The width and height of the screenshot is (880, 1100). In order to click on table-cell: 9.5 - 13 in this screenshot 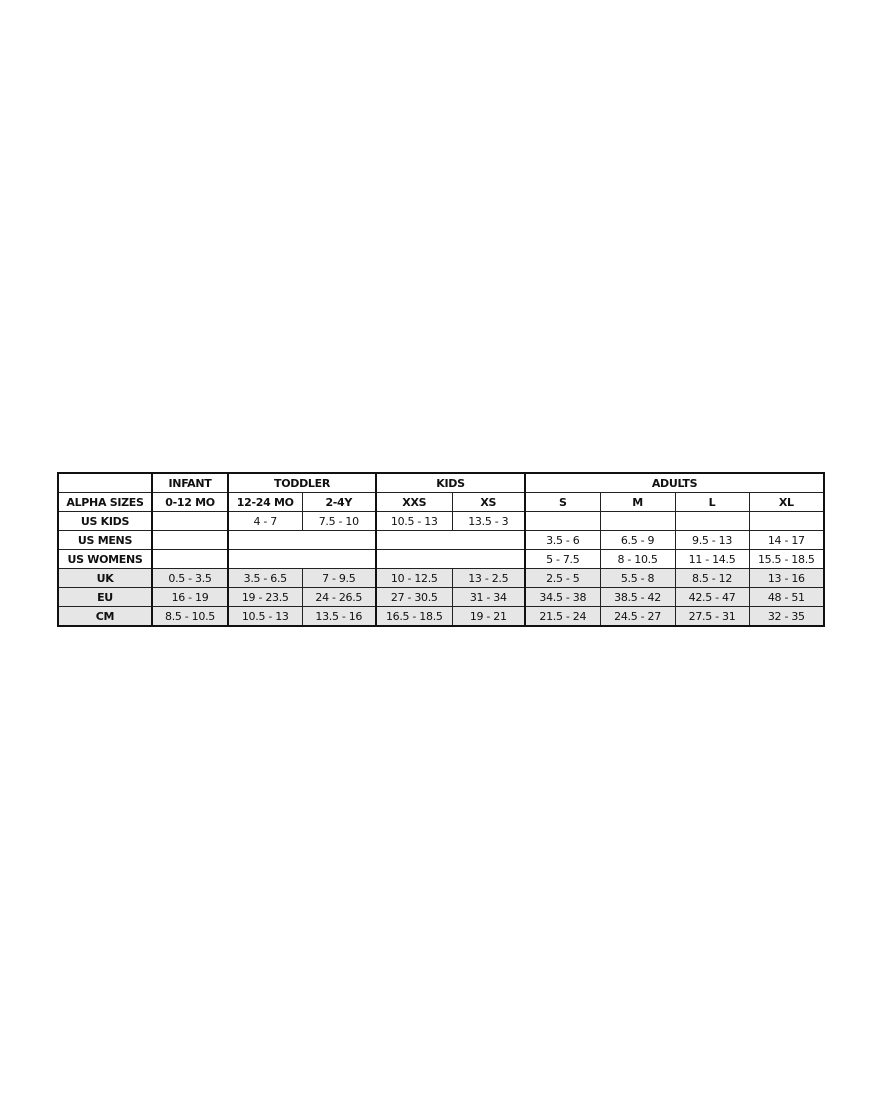, I will do `click(712, 540)`.